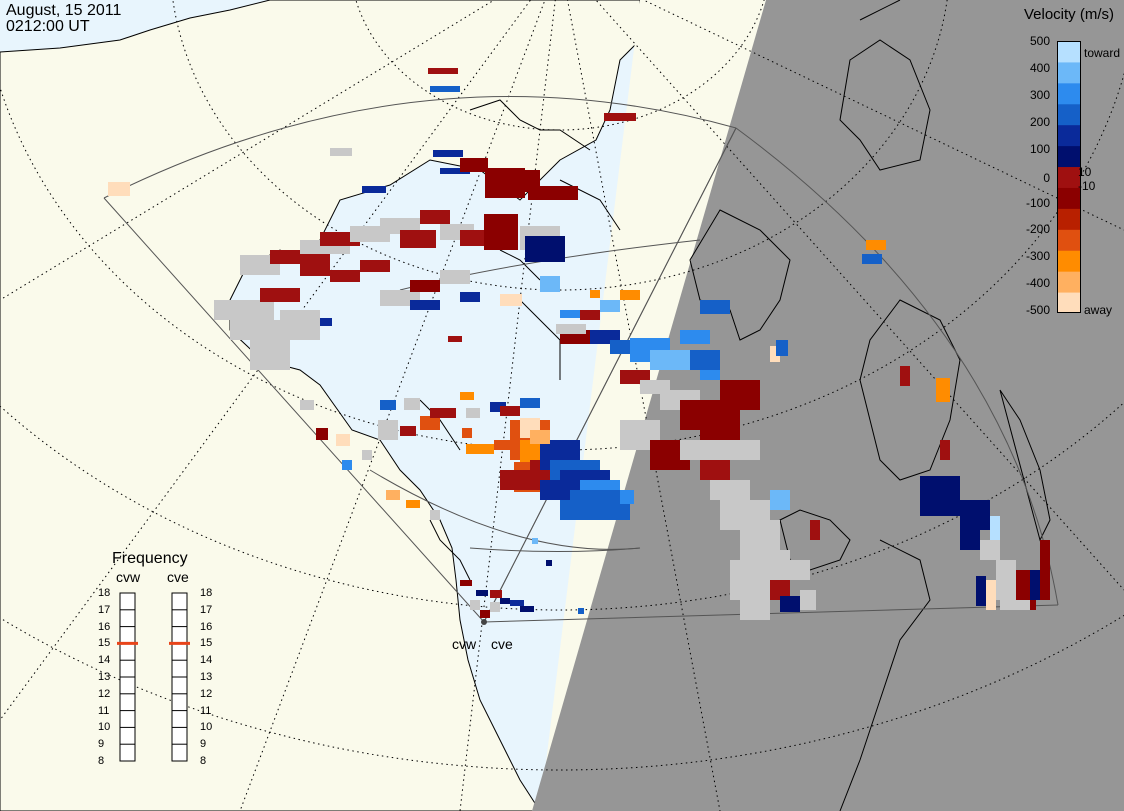 This screenshot has height=811, width=1124. I want to click on plot-date: August, 15 2011, so click(64, 10).